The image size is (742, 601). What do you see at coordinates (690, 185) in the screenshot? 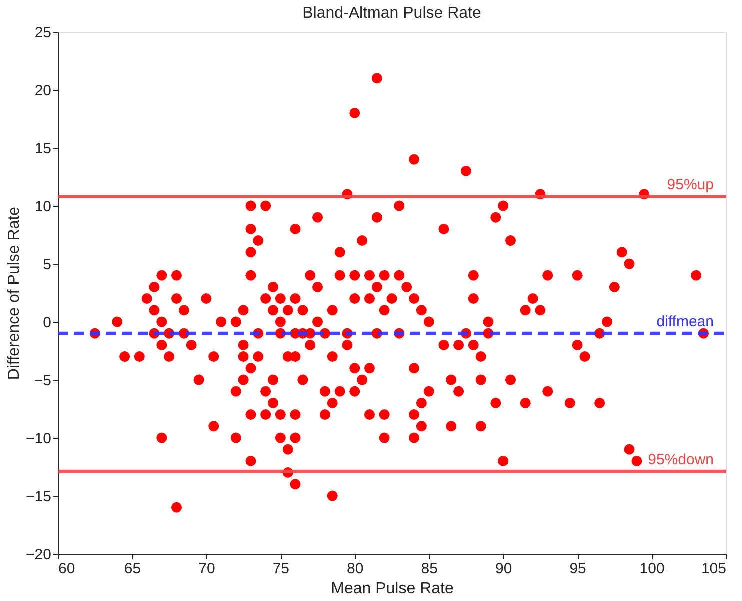
I see `ref-line-label: 95%up` at bounding box center [690, 185].